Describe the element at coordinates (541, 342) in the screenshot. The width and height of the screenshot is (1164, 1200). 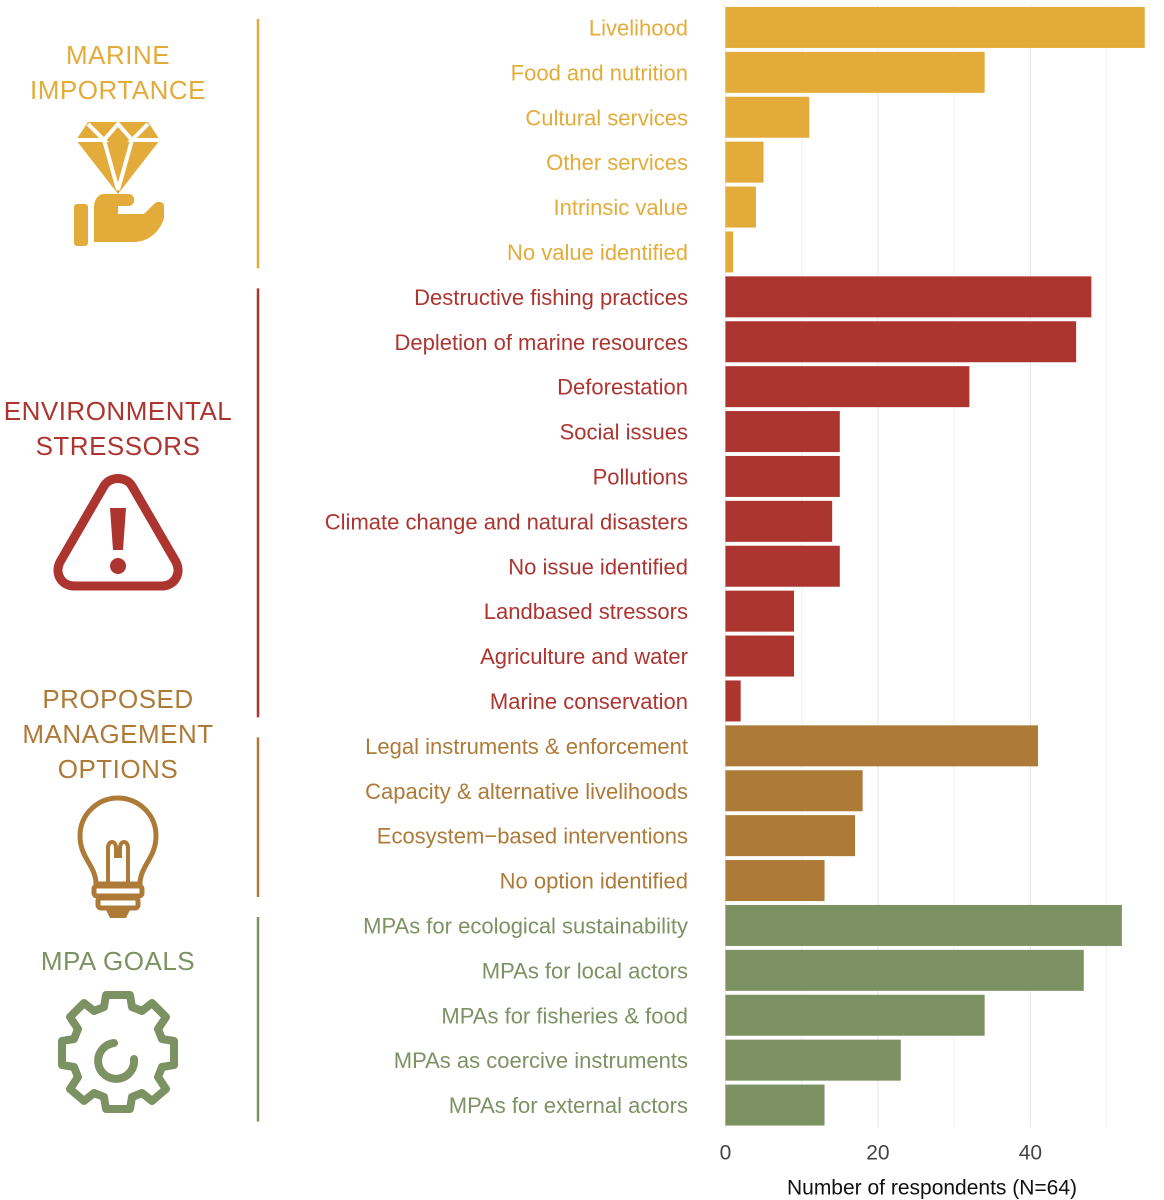
I see `category-label: Depletion of marine resources` at that location.